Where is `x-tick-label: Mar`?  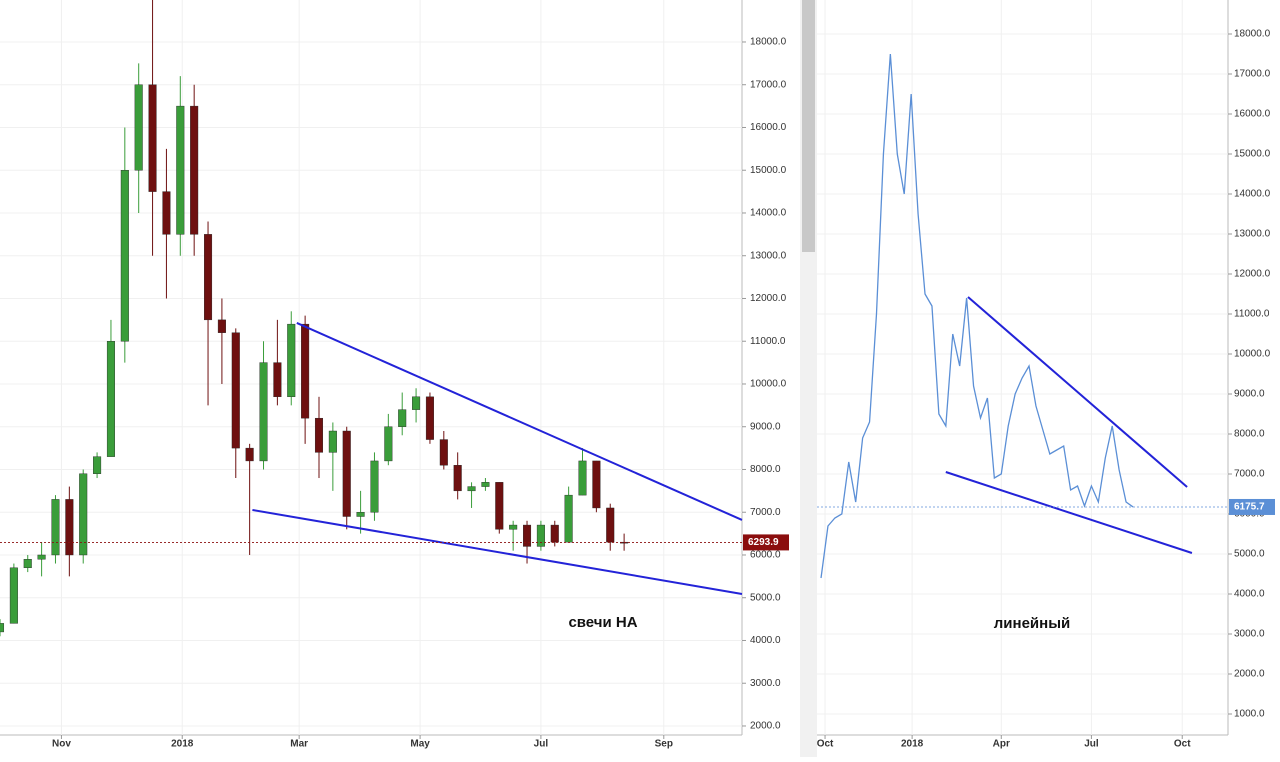 x-tick-label: Mar is located at coordinates (299, 744).